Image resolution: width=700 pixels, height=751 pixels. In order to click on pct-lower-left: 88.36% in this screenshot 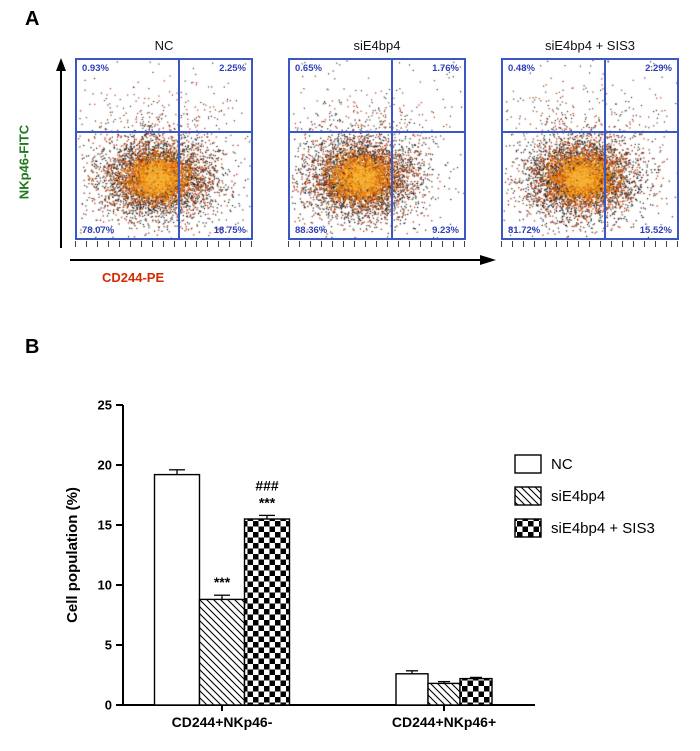, I will do `click(311, 230)`.